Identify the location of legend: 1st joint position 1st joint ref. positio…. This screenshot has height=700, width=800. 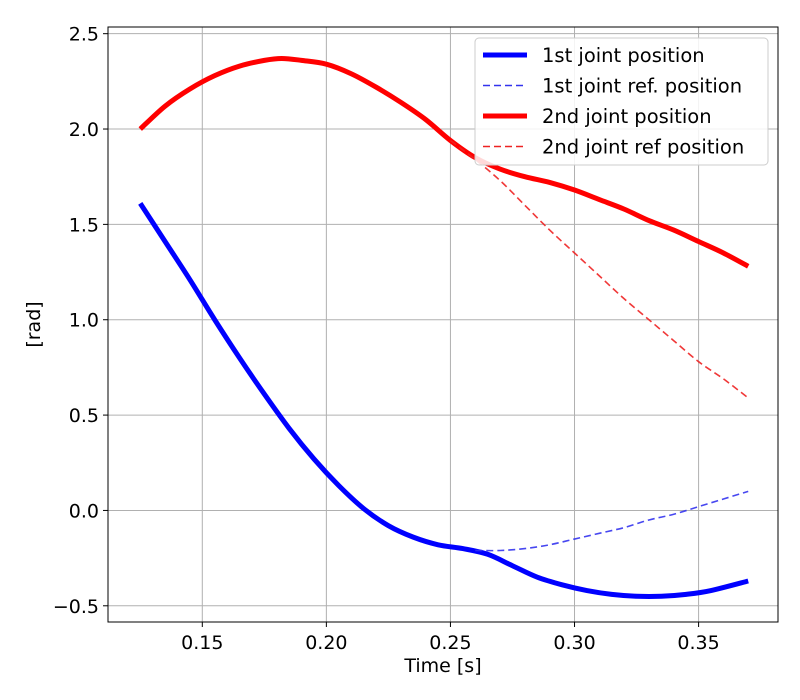
(621, 101).